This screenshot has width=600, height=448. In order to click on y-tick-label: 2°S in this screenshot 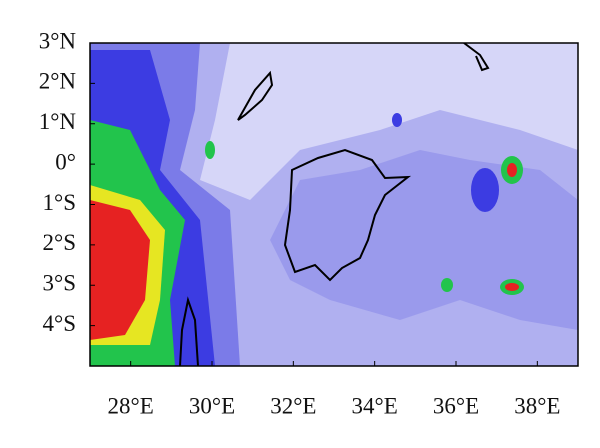, I will do `click(60, 242)`.